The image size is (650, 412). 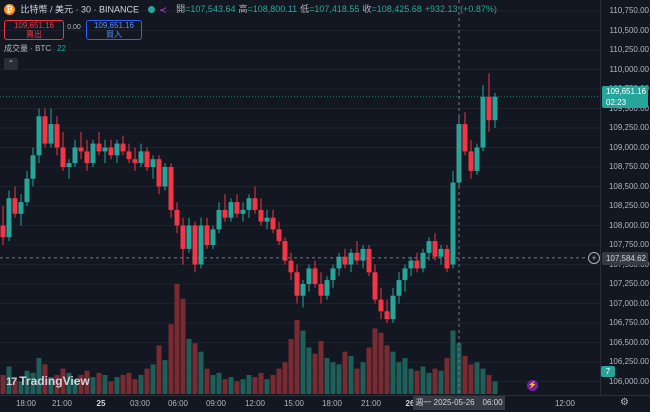 I want to click on time-tick: 06:00, so click(x=178, y=403).